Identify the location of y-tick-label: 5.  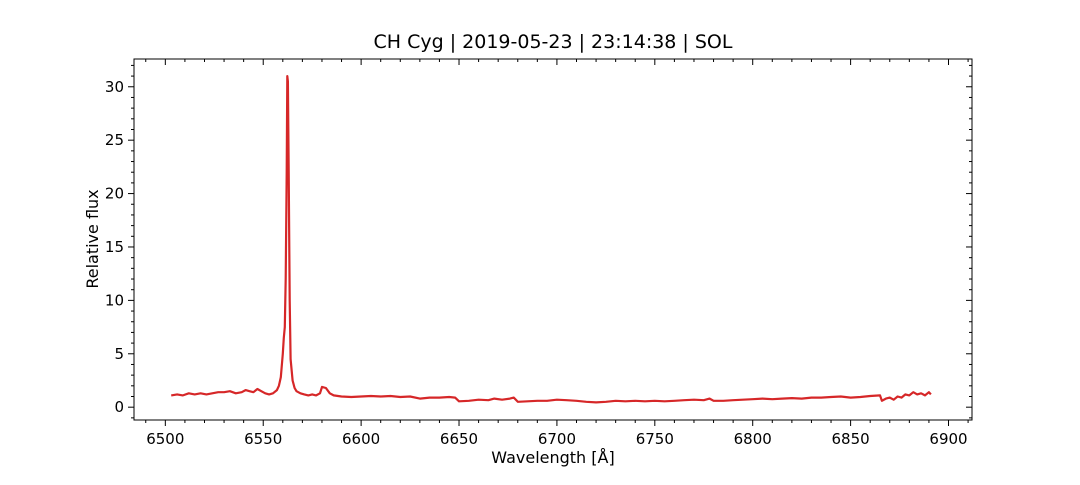
(119, 354).